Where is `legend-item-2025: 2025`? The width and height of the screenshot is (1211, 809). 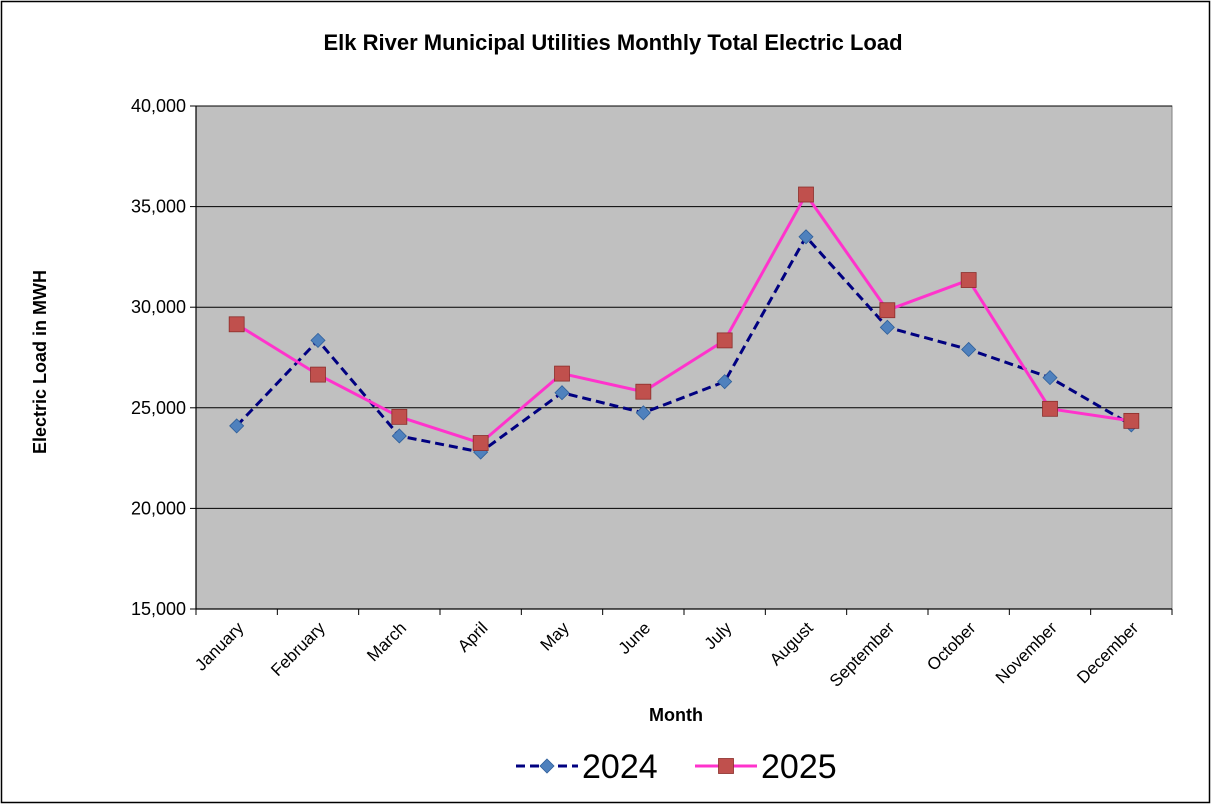
legend-item-2025: 2025 is located at coordinates (766, 767).